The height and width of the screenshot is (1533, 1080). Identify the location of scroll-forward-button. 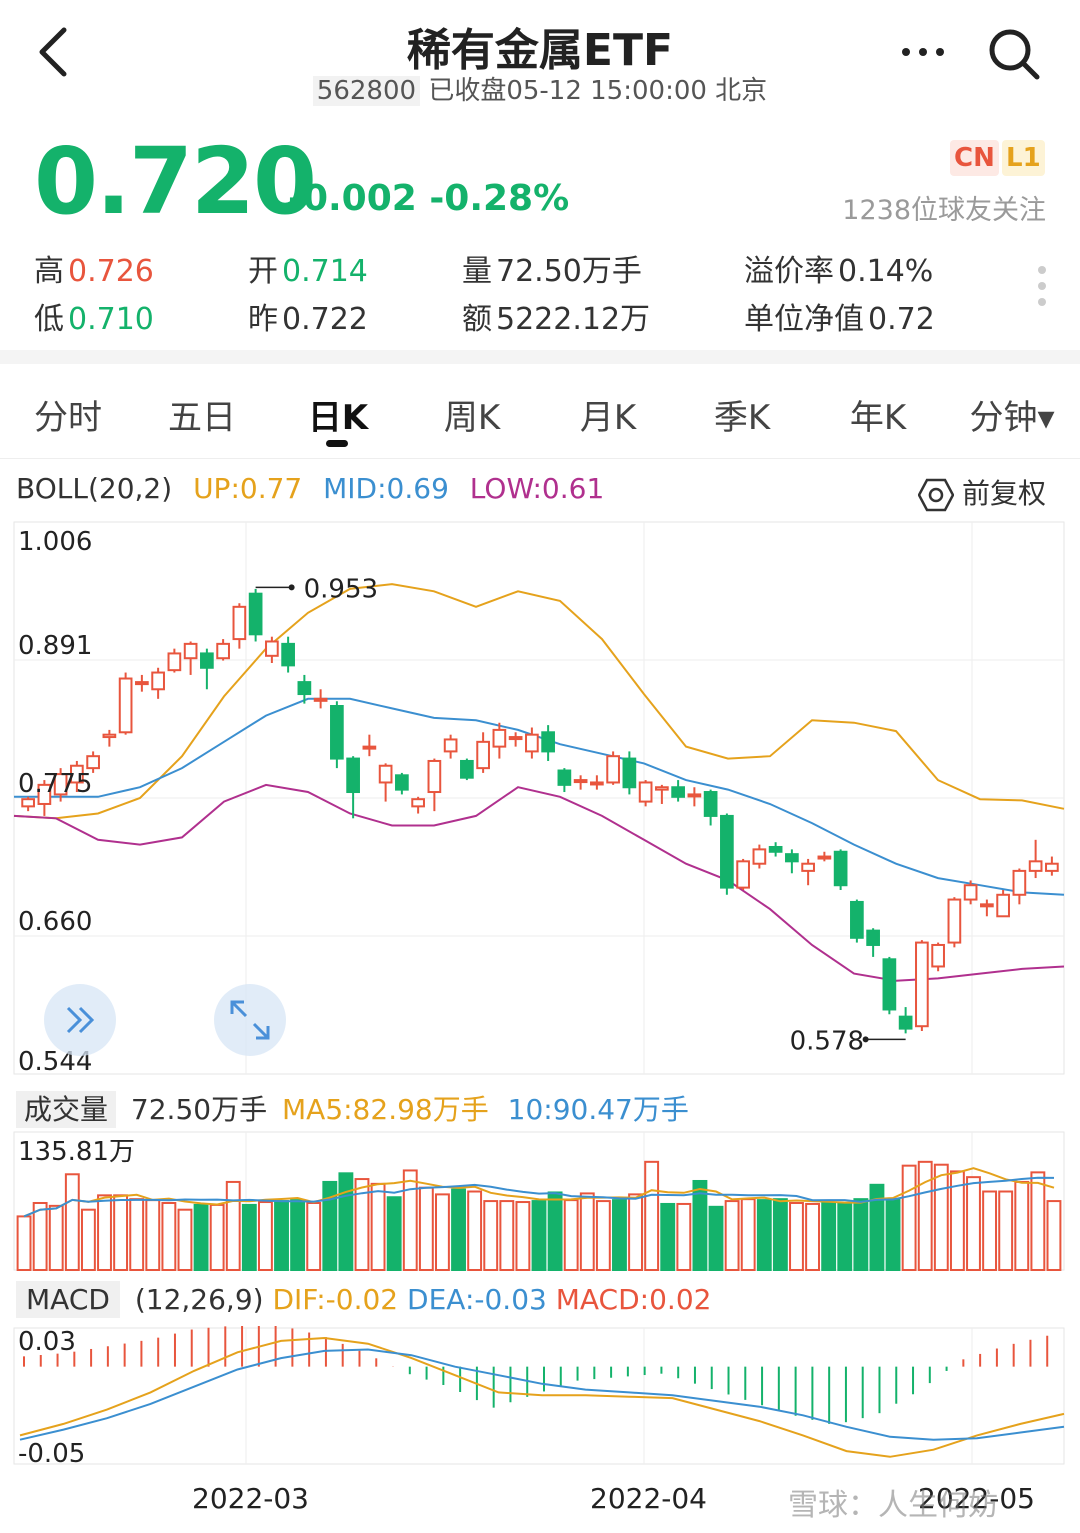
(80, 1020).